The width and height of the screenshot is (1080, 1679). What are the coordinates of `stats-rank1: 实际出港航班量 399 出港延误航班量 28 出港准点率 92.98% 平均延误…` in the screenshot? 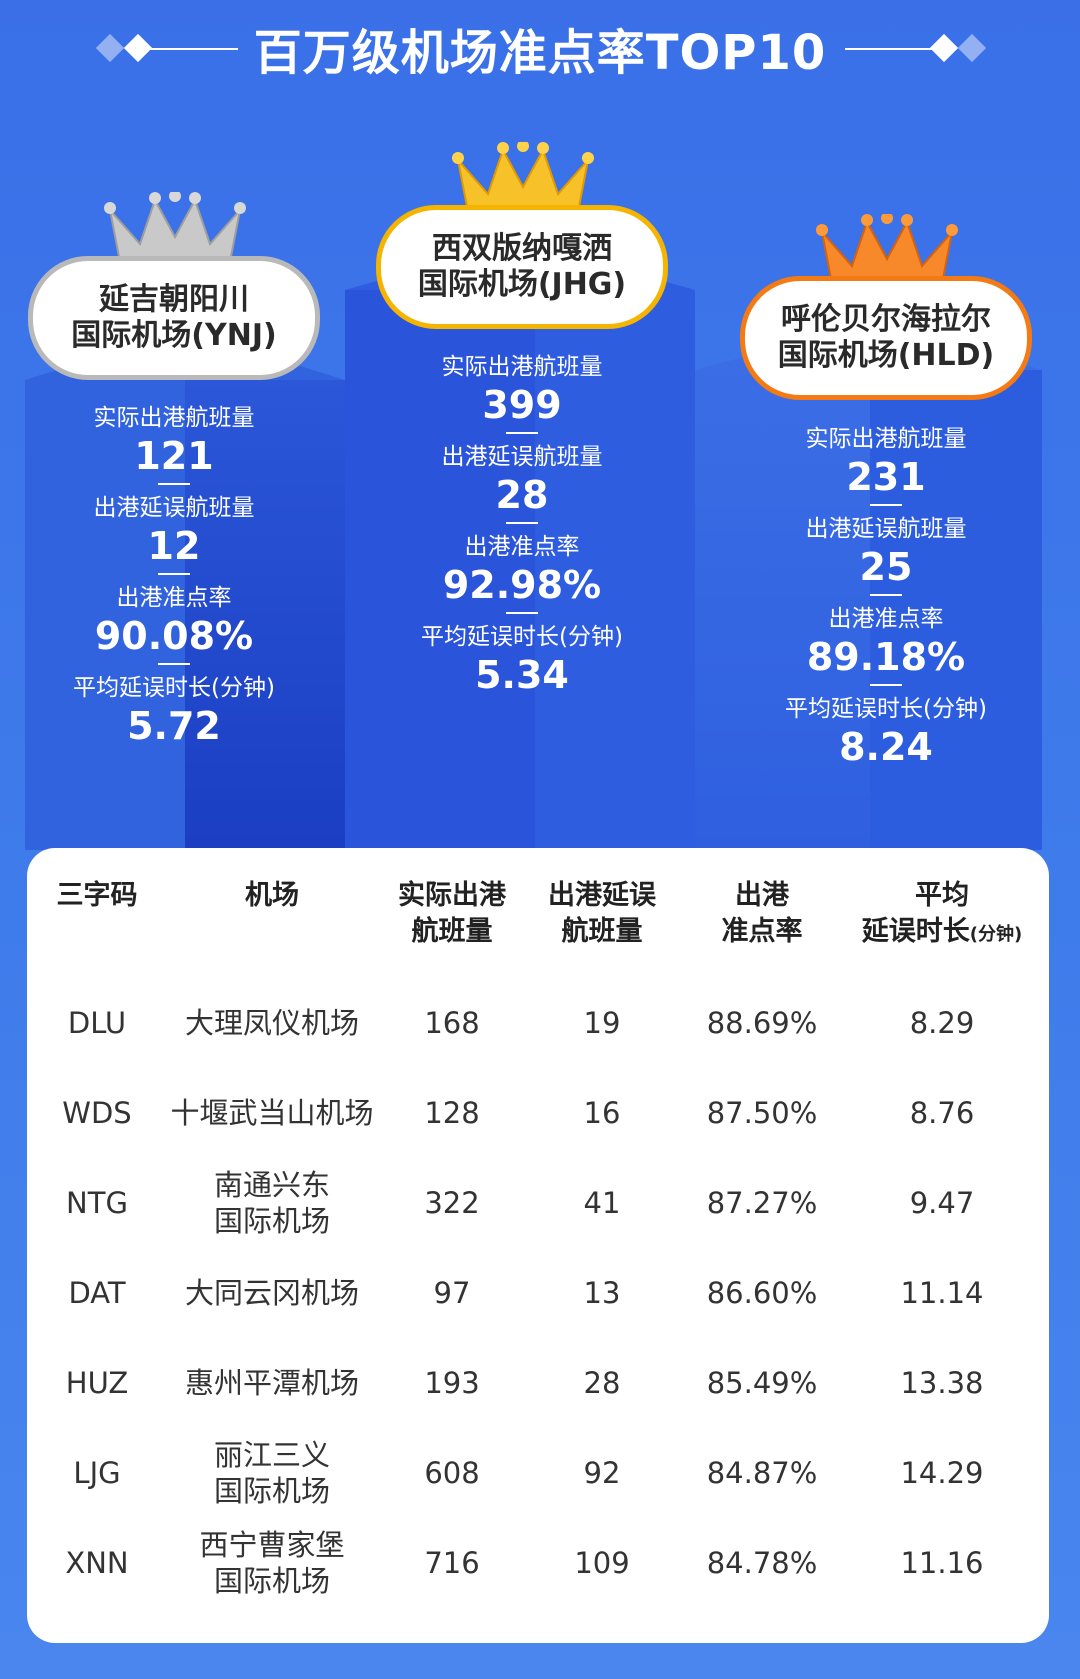 It's located at (522, 525).